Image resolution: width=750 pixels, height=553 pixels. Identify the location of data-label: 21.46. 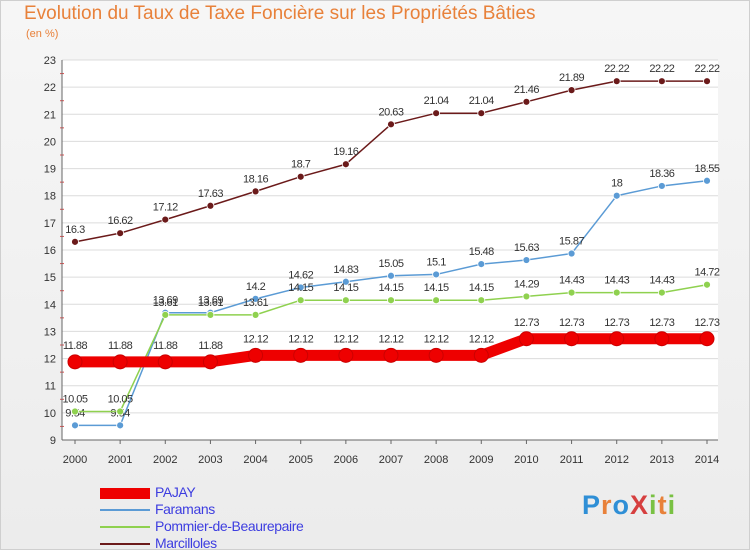
(526, 90).